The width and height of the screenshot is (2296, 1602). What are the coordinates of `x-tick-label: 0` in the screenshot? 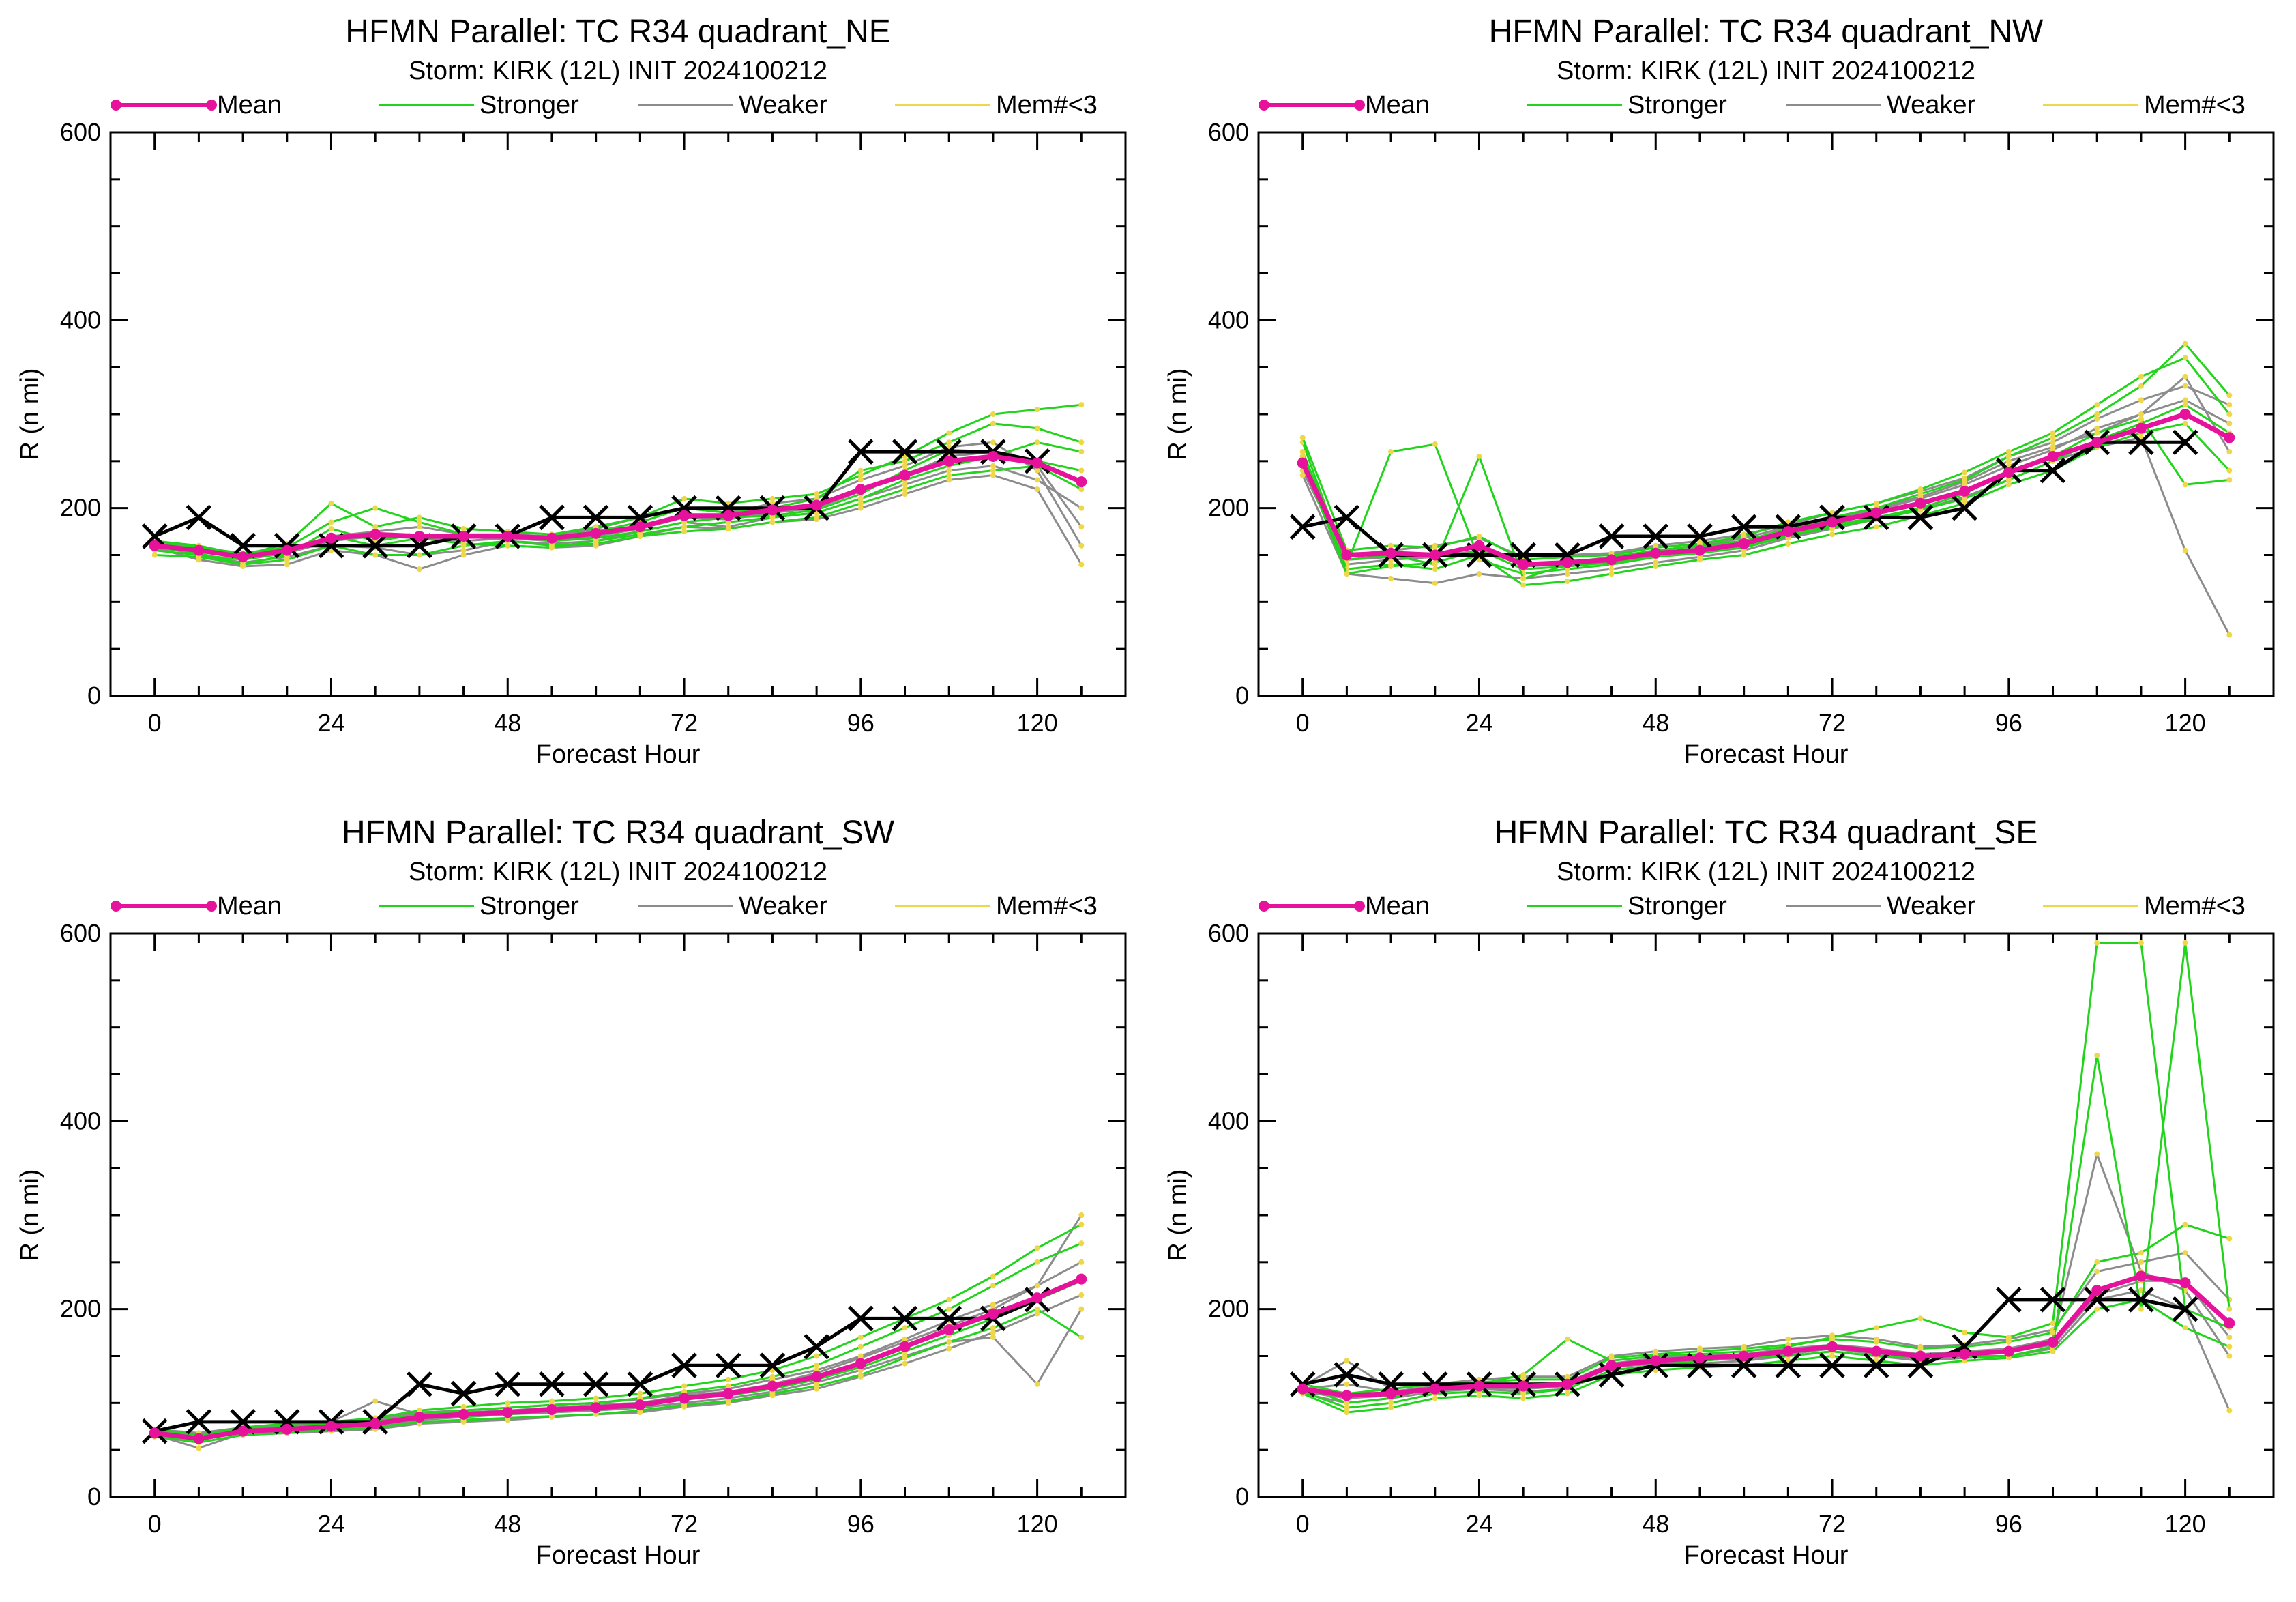 It's located at (155, 1524).